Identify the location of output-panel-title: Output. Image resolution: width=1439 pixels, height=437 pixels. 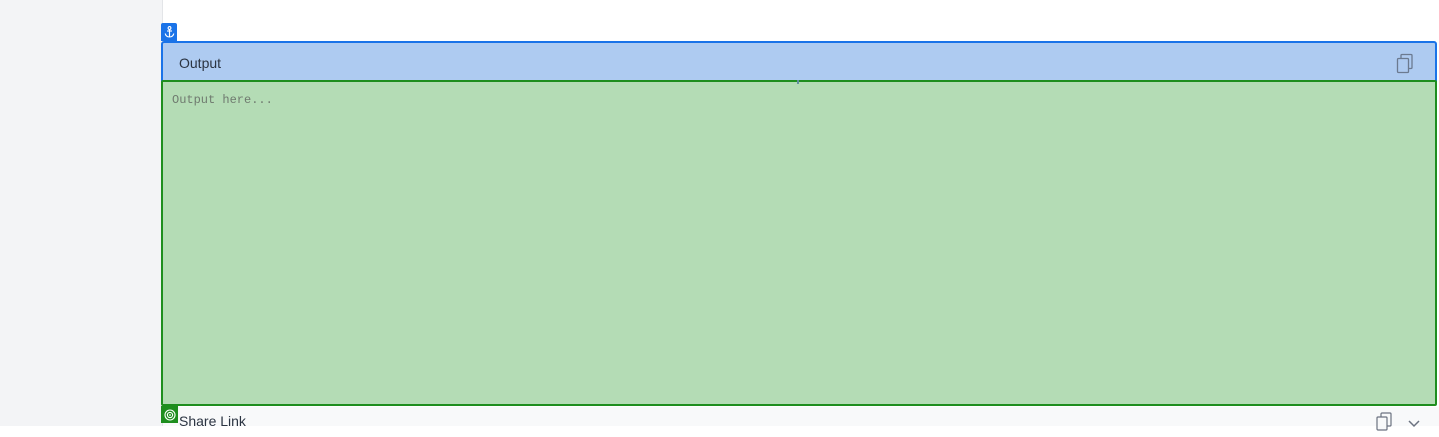
(200, 63).